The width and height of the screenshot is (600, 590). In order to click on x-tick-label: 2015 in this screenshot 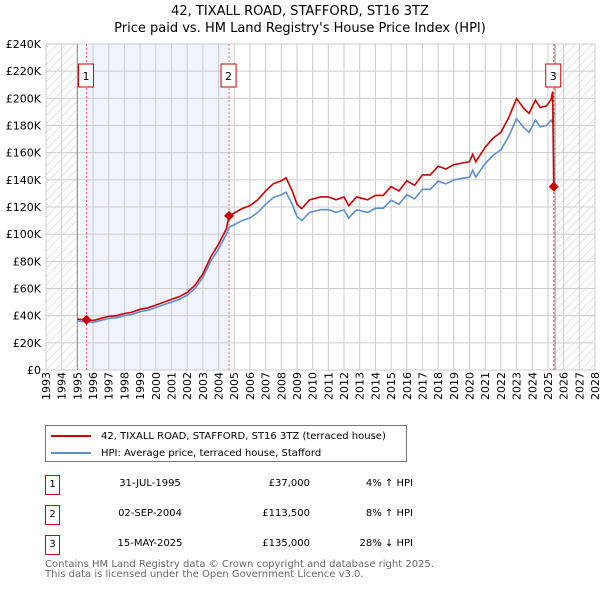, I will do `click(391, 386)`.